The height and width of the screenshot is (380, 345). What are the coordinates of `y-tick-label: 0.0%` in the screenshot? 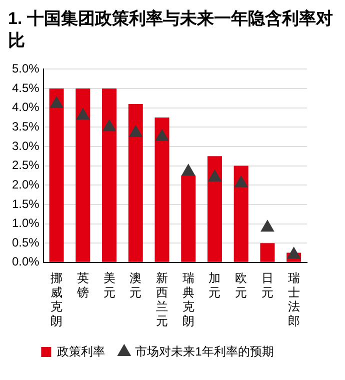 It's located at (26, 261).